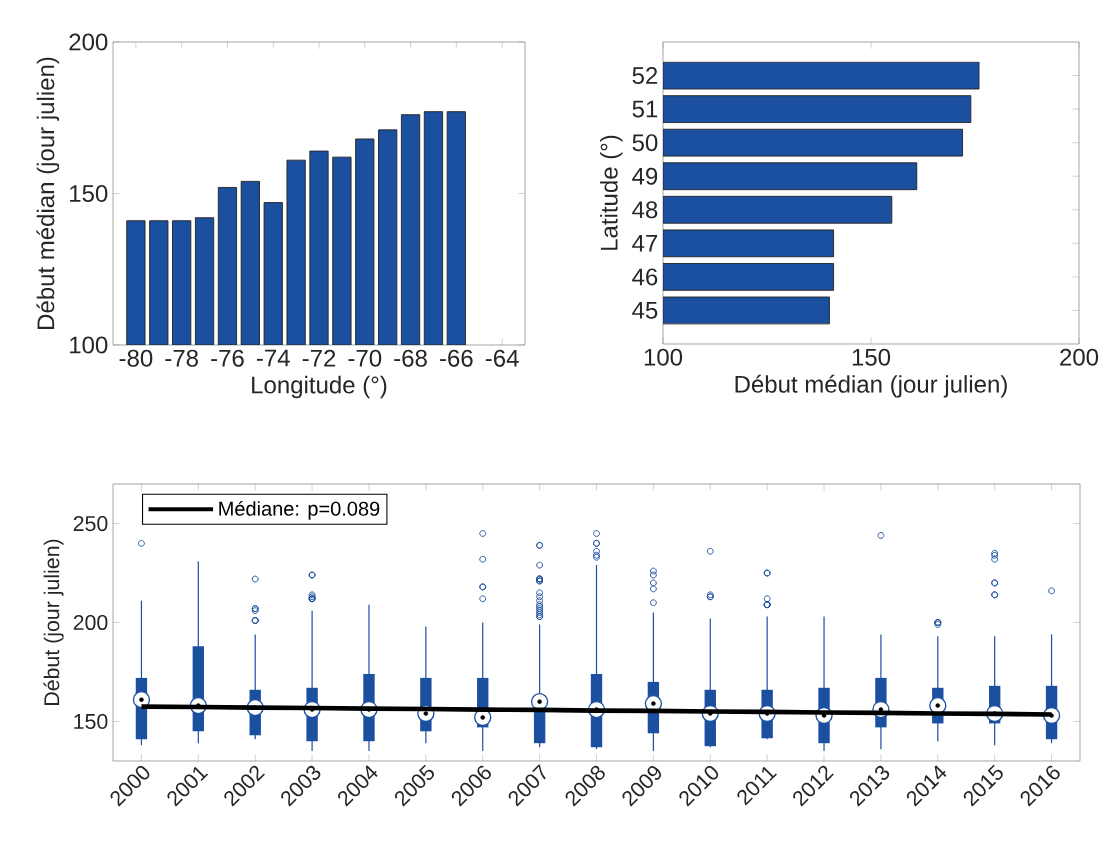 Image resolution: width=1109 pixels, height=844 pixels. What do you see at coordinates (456, 358) in the screenshot?
I see `x-tick-label: -66` at bounding box center [456, 358].